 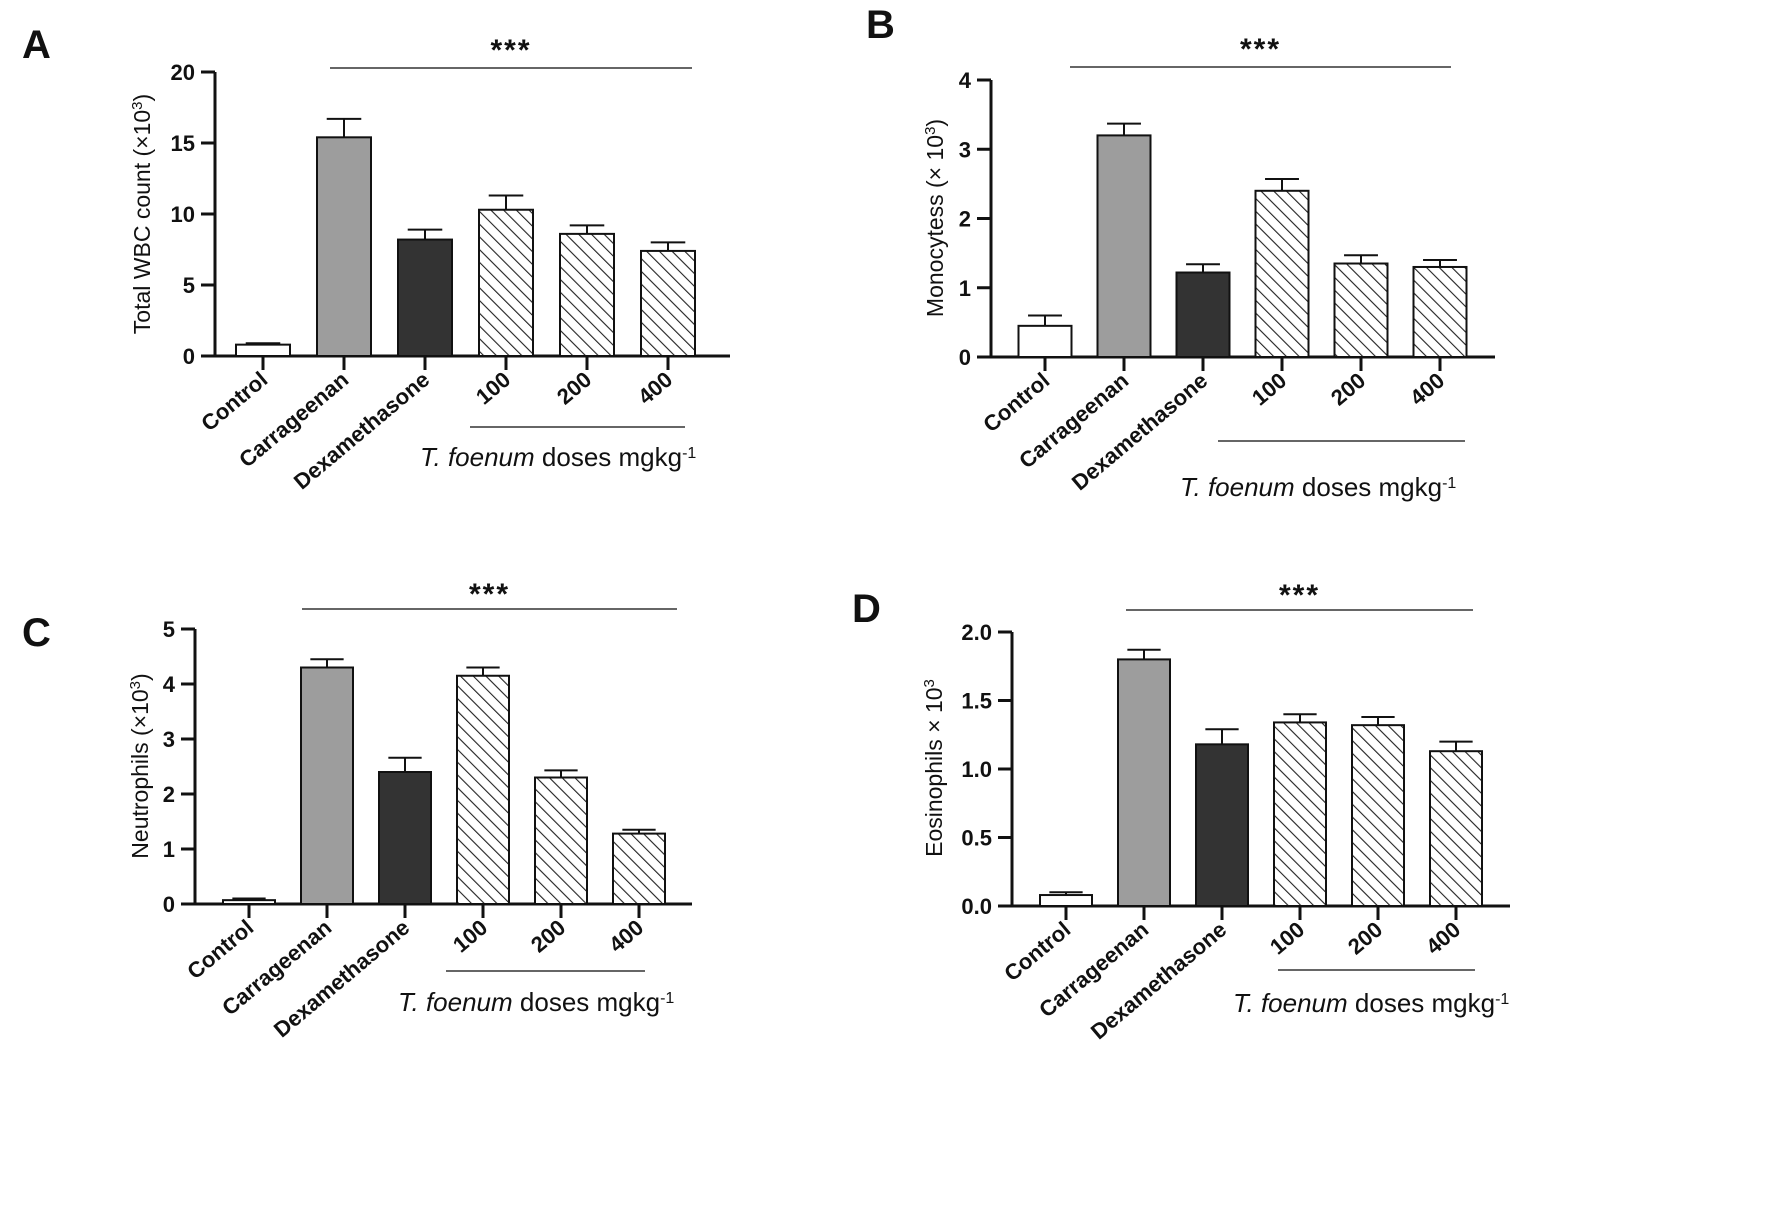 What do you see at coordinates (976, 632) in the screenshot?
I see `y-tick-label: 2.0` at bounding box center [976, 632].